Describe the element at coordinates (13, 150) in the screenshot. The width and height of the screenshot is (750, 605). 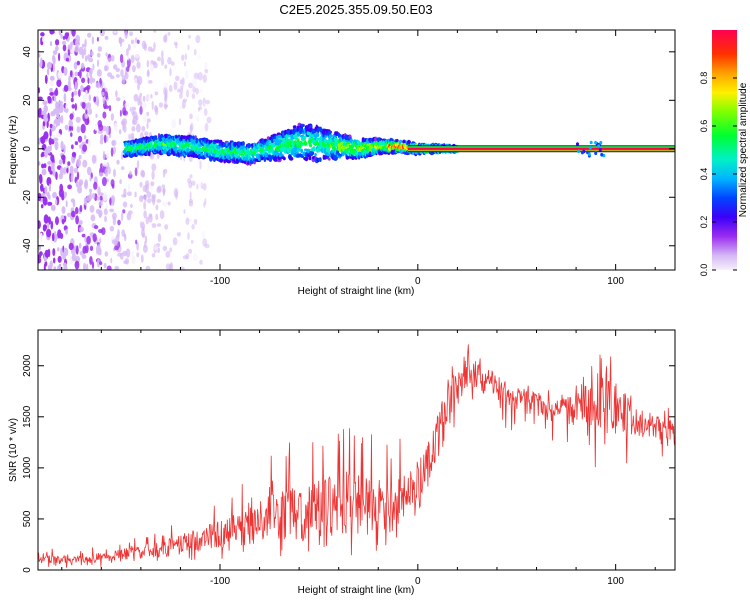
I see `spectrogram-y-label: Frequency (Hz)` at that location.